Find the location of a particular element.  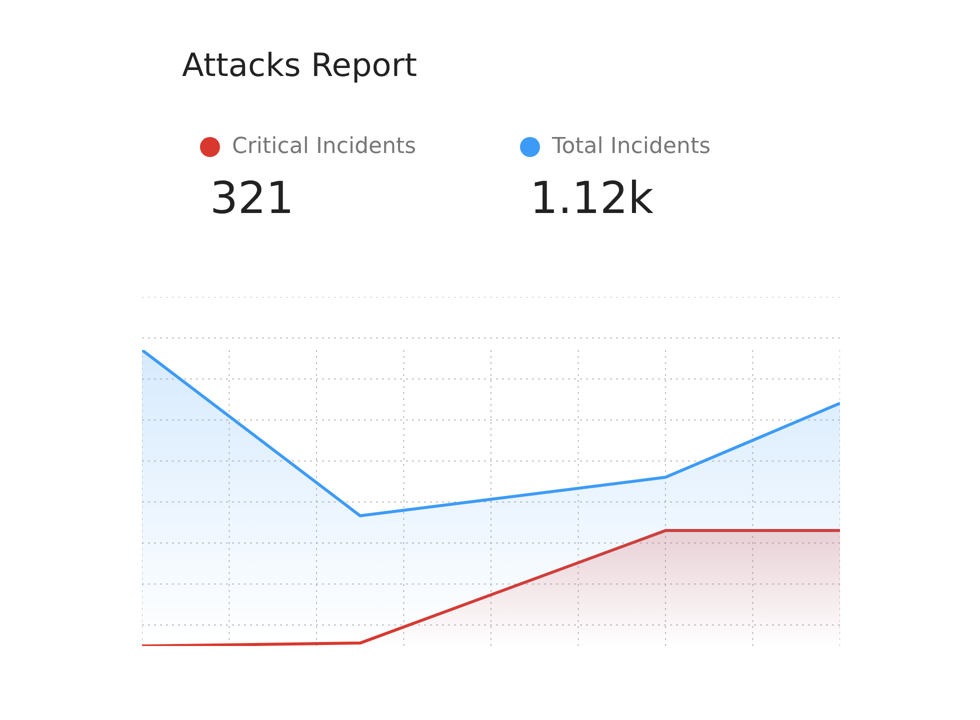

text: 321 is located at coordinates (252, 198).